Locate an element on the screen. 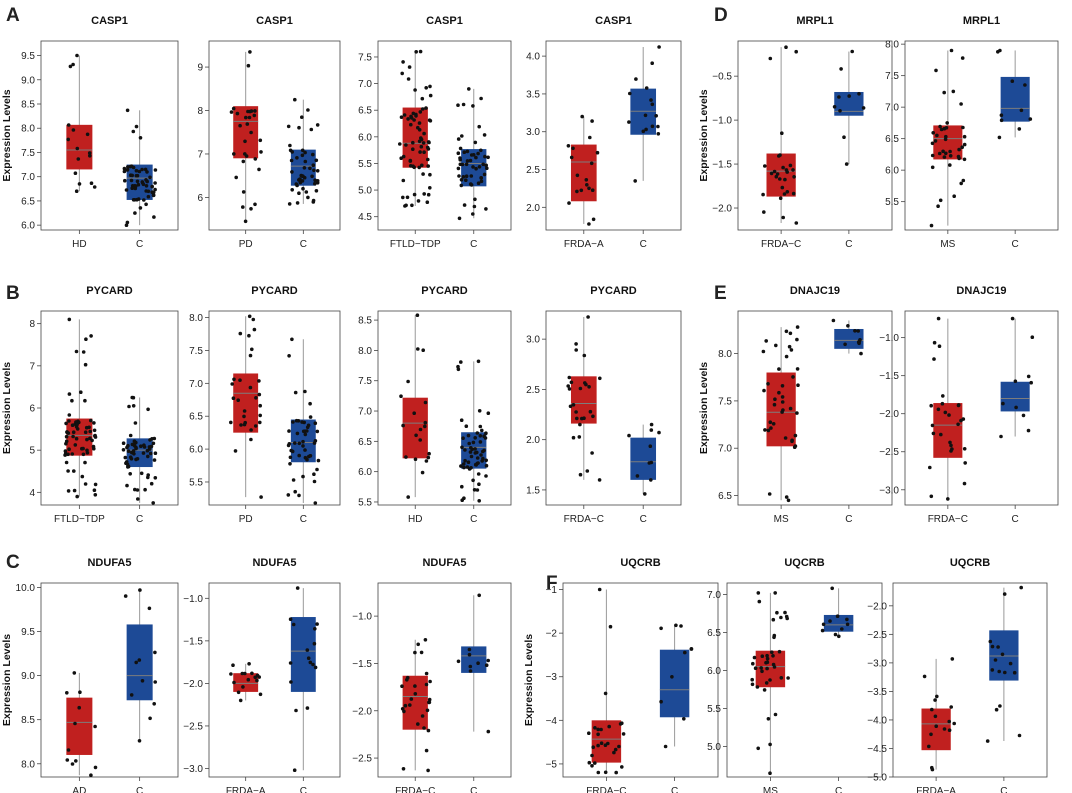  box-disease is located at coordinates (948, 142).